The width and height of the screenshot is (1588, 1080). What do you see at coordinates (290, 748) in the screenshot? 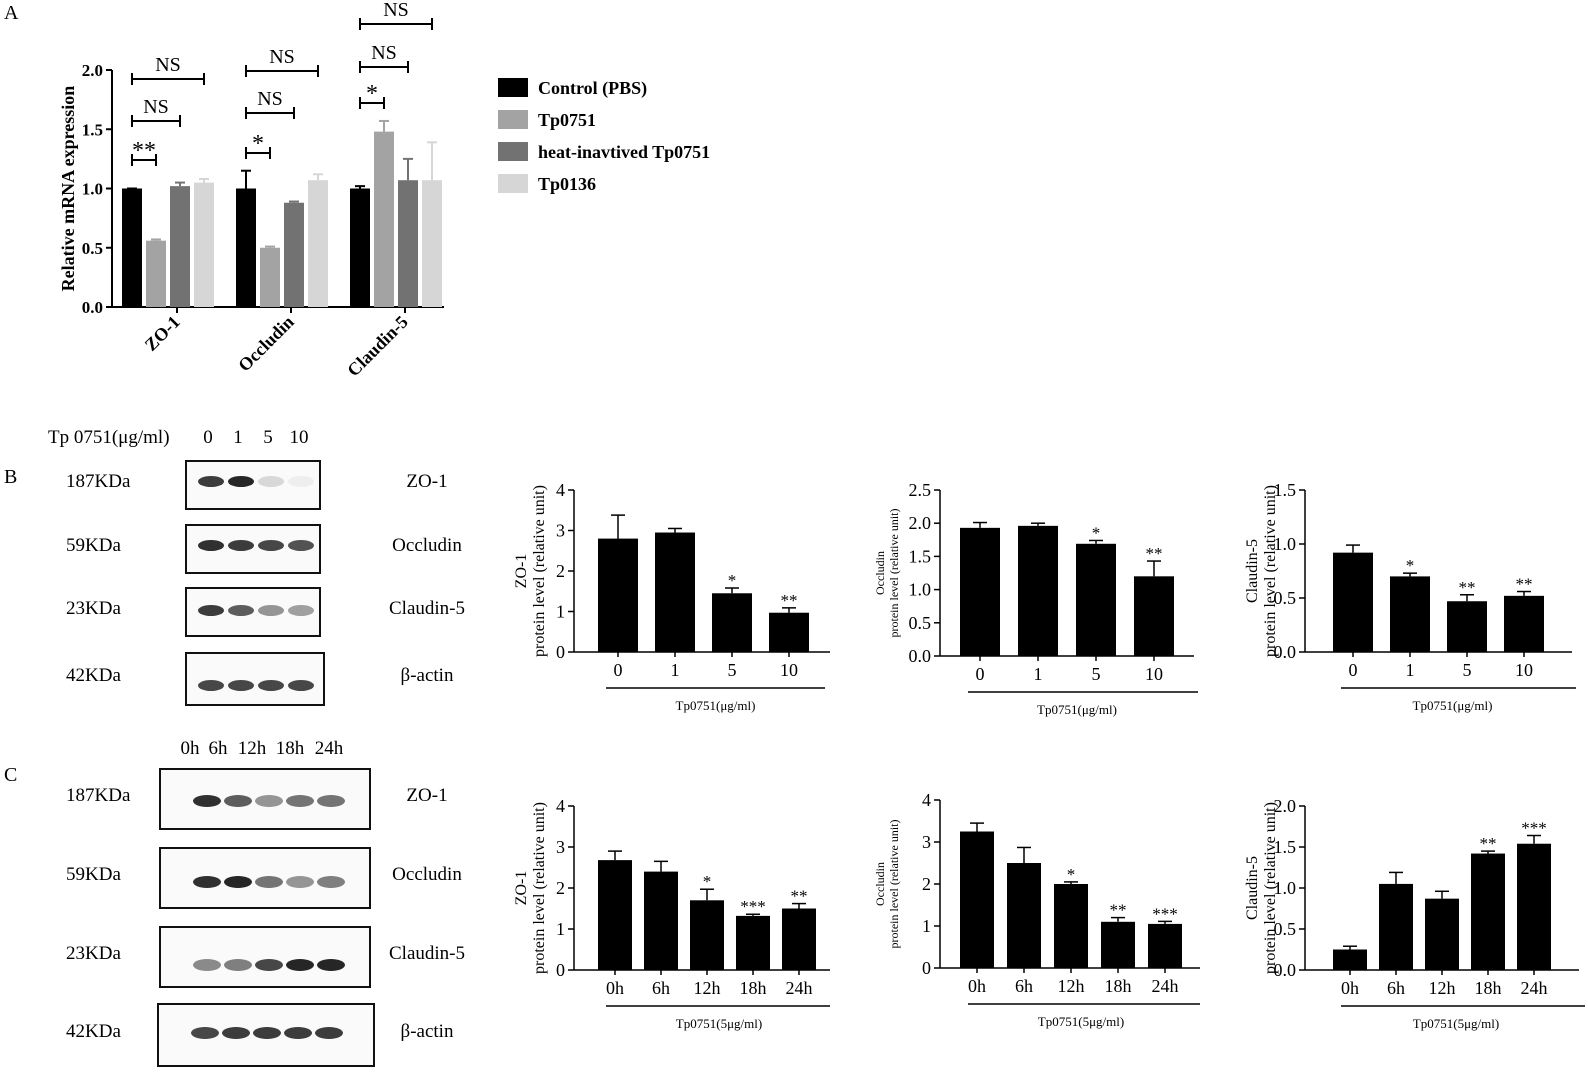
I see `lane-label: 18h` at bounding box center [290, 748].